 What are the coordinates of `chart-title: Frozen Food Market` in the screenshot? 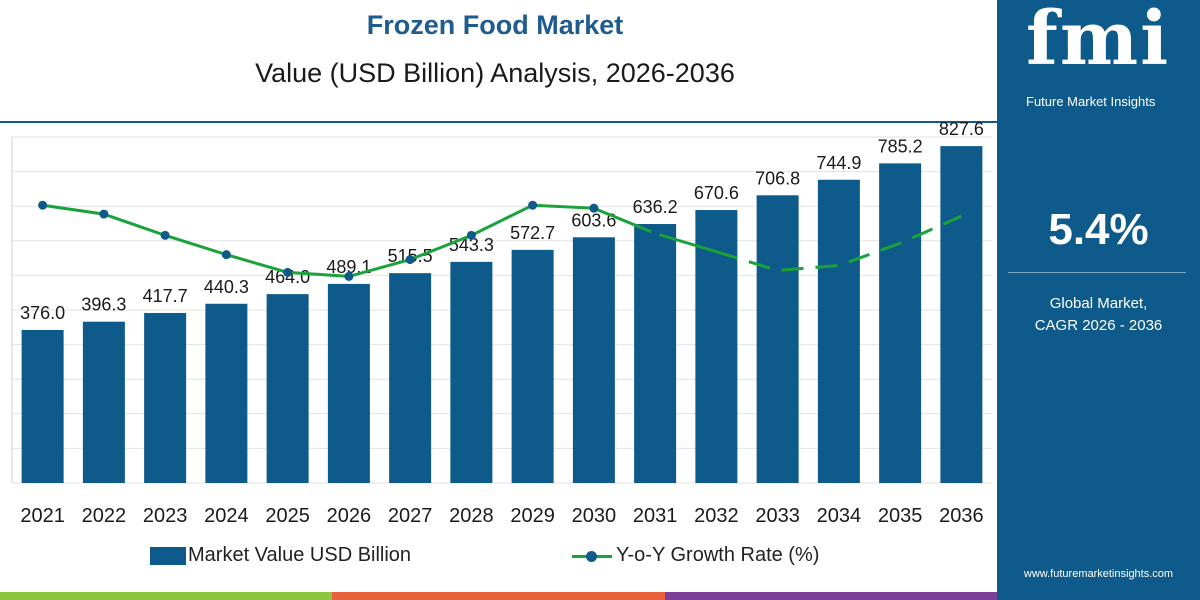 It's located at (495, 25).